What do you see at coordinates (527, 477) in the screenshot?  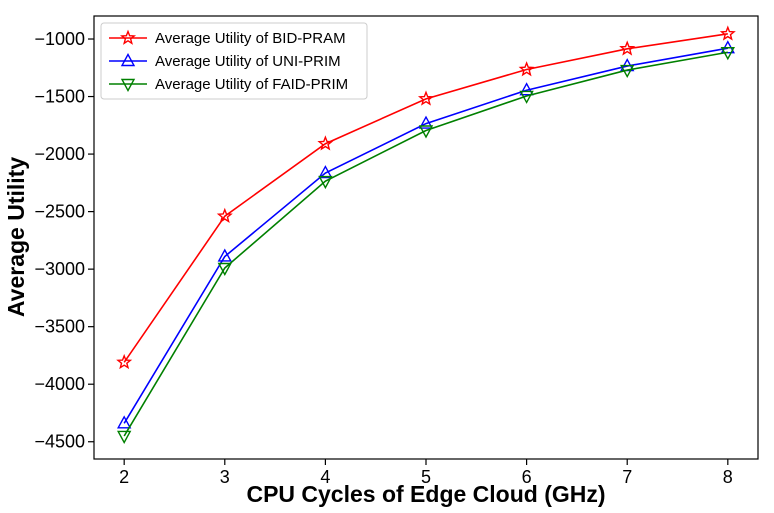 I see `x-tick-label: 6` at bounding box center [527, 477].